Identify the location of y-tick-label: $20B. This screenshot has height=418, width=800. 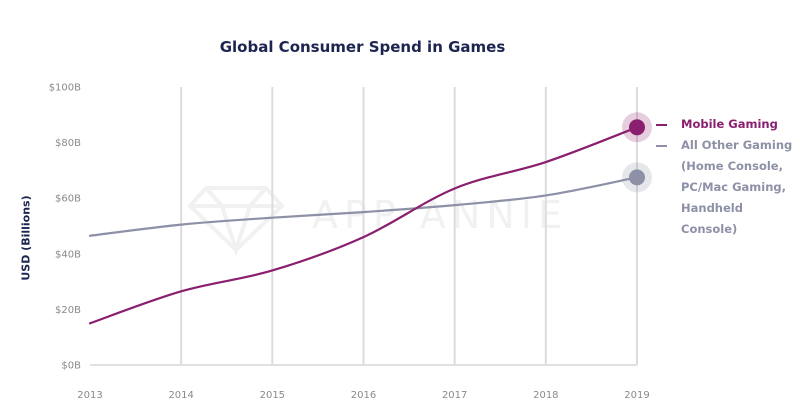
(68, 310).